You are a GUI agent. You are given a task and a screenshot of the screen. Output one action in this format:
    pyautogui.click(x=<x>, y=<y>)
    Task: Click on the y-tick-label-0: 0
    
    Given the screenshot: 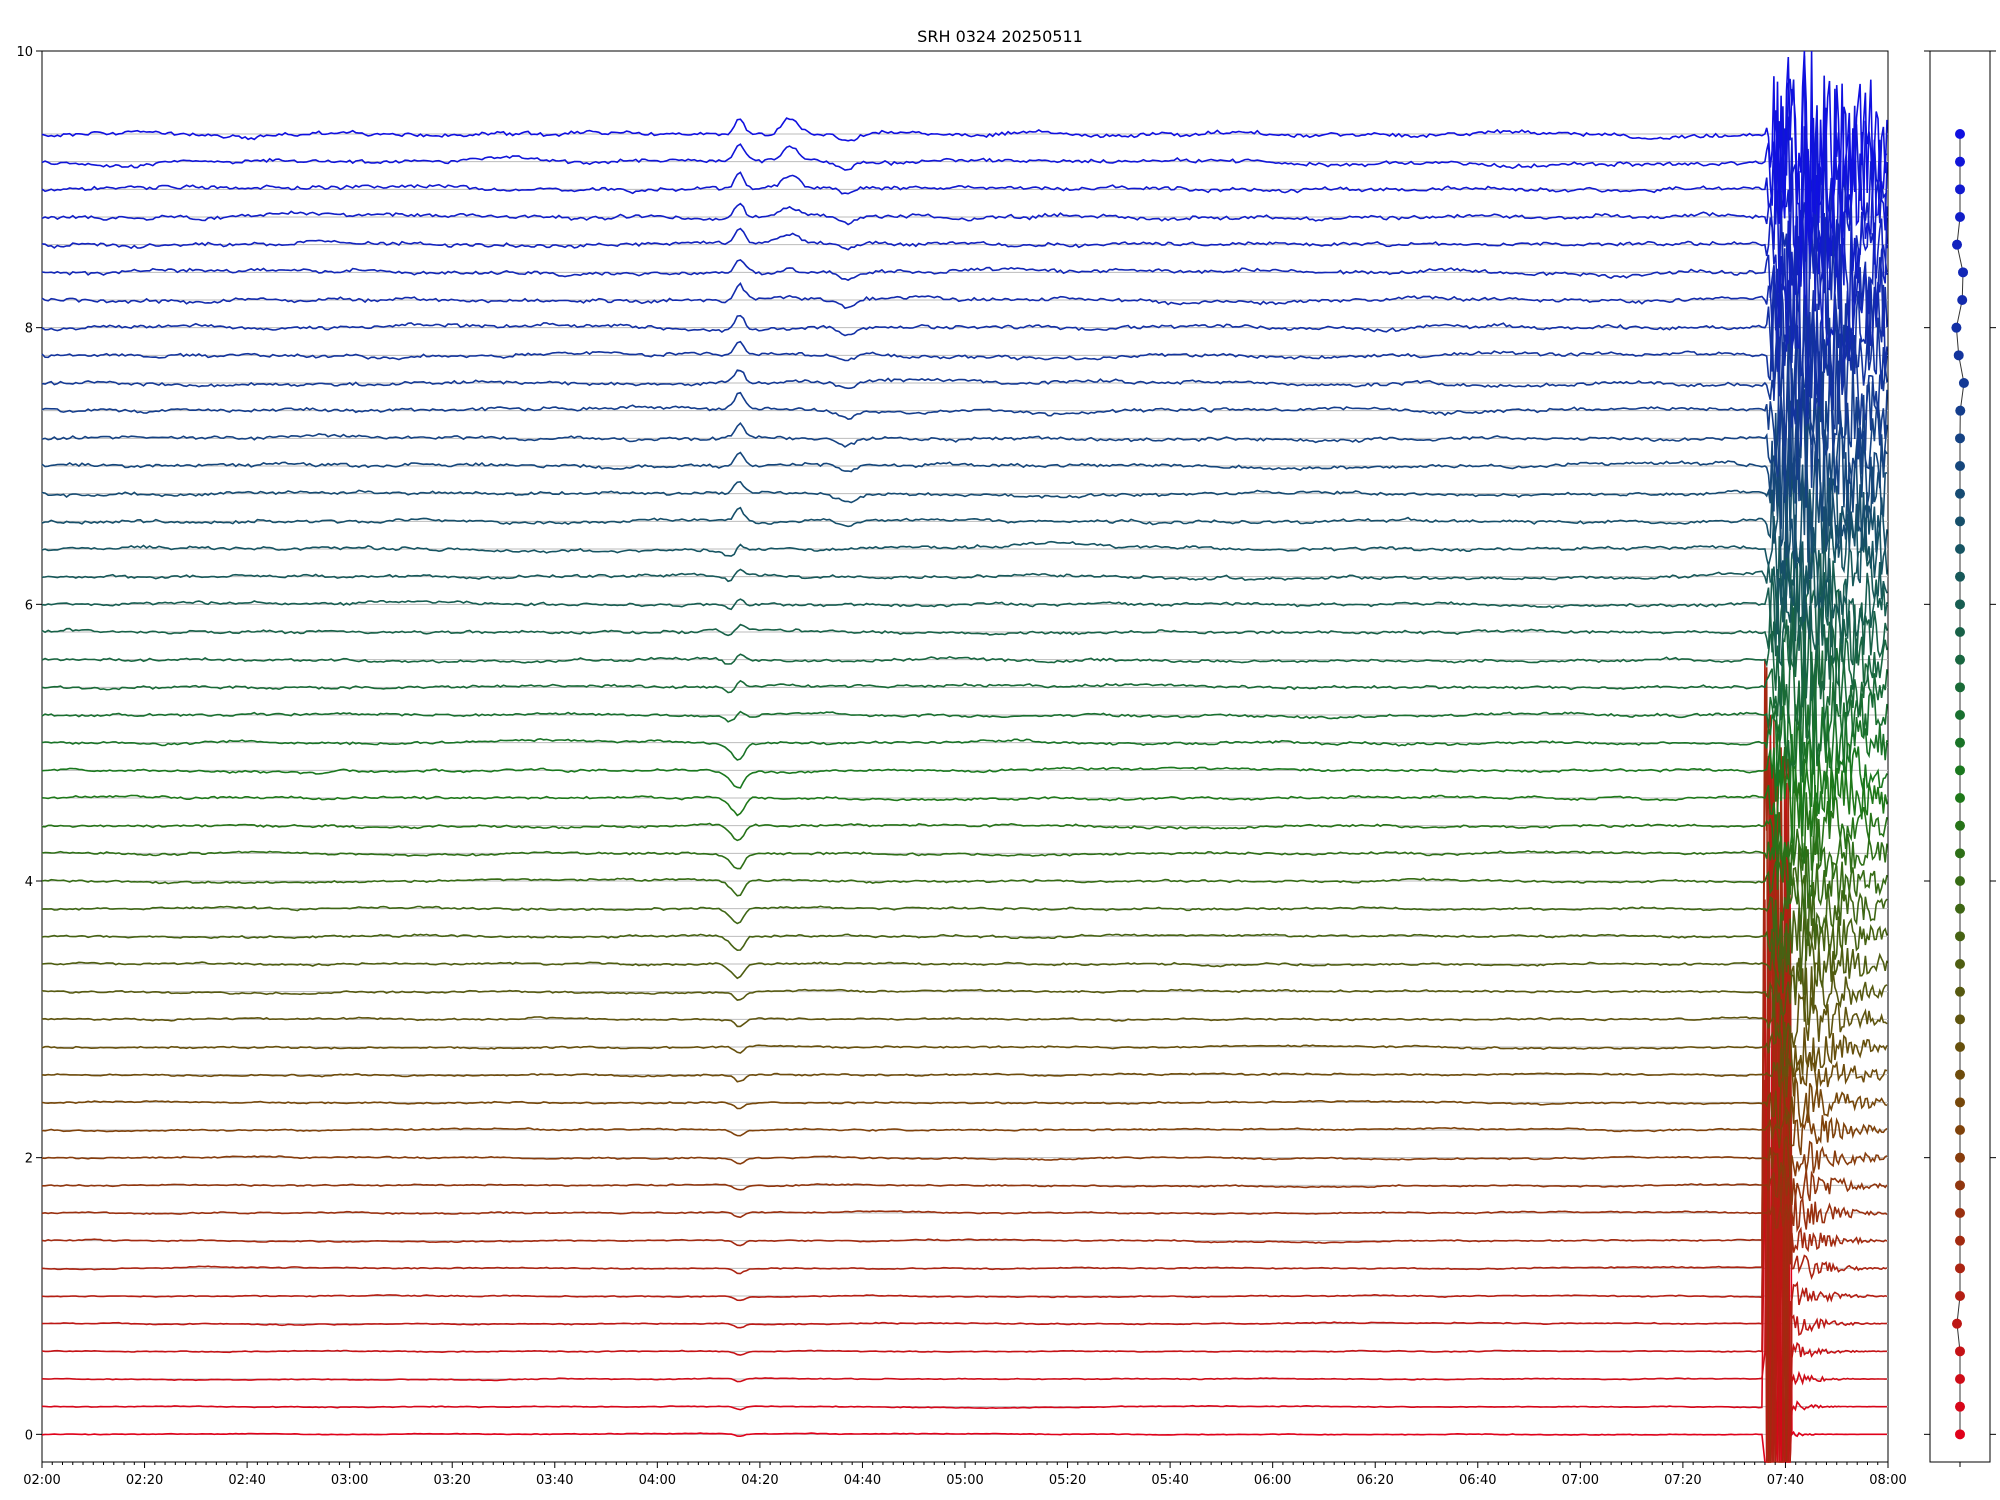 What is the action you would take?
    pyautogui.click(x=29, y=1435)
    